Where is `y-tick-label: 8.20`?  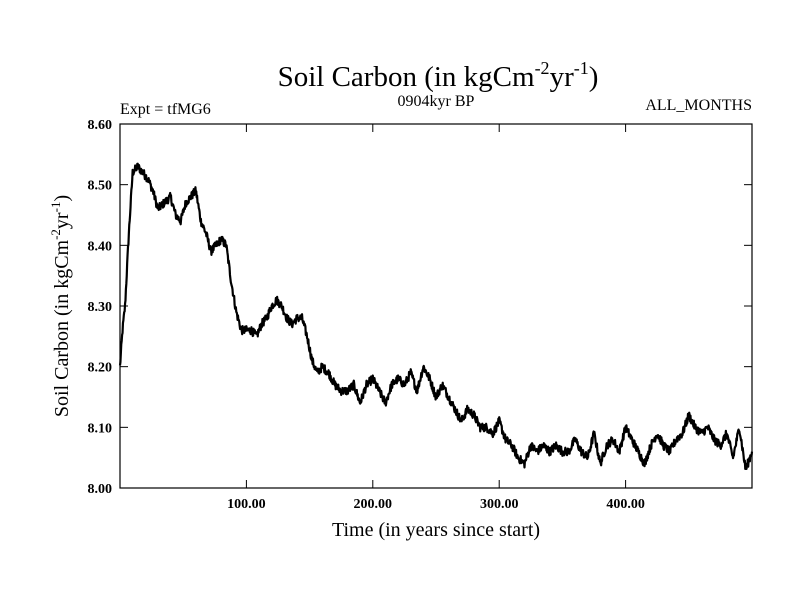 y-tick-label: 8.20 is located at coordinates (100, 368).